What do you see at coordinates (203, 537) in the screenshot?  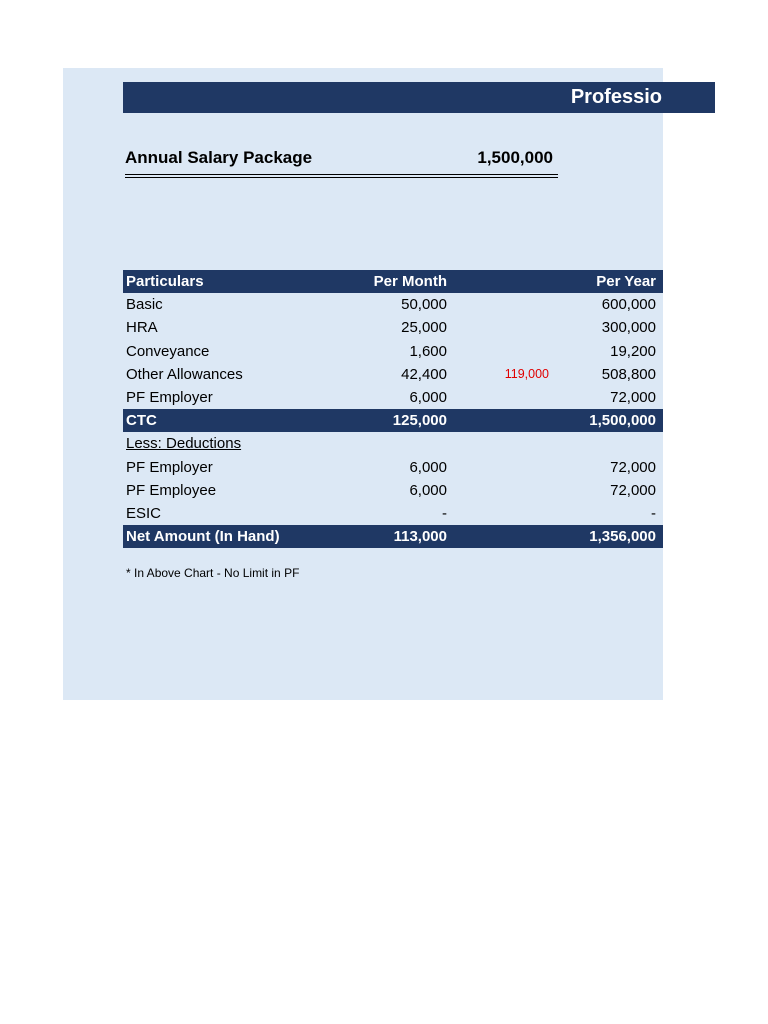 I see `cell-label: Net Amount (In Hand)` at bounding box center [203, 537].